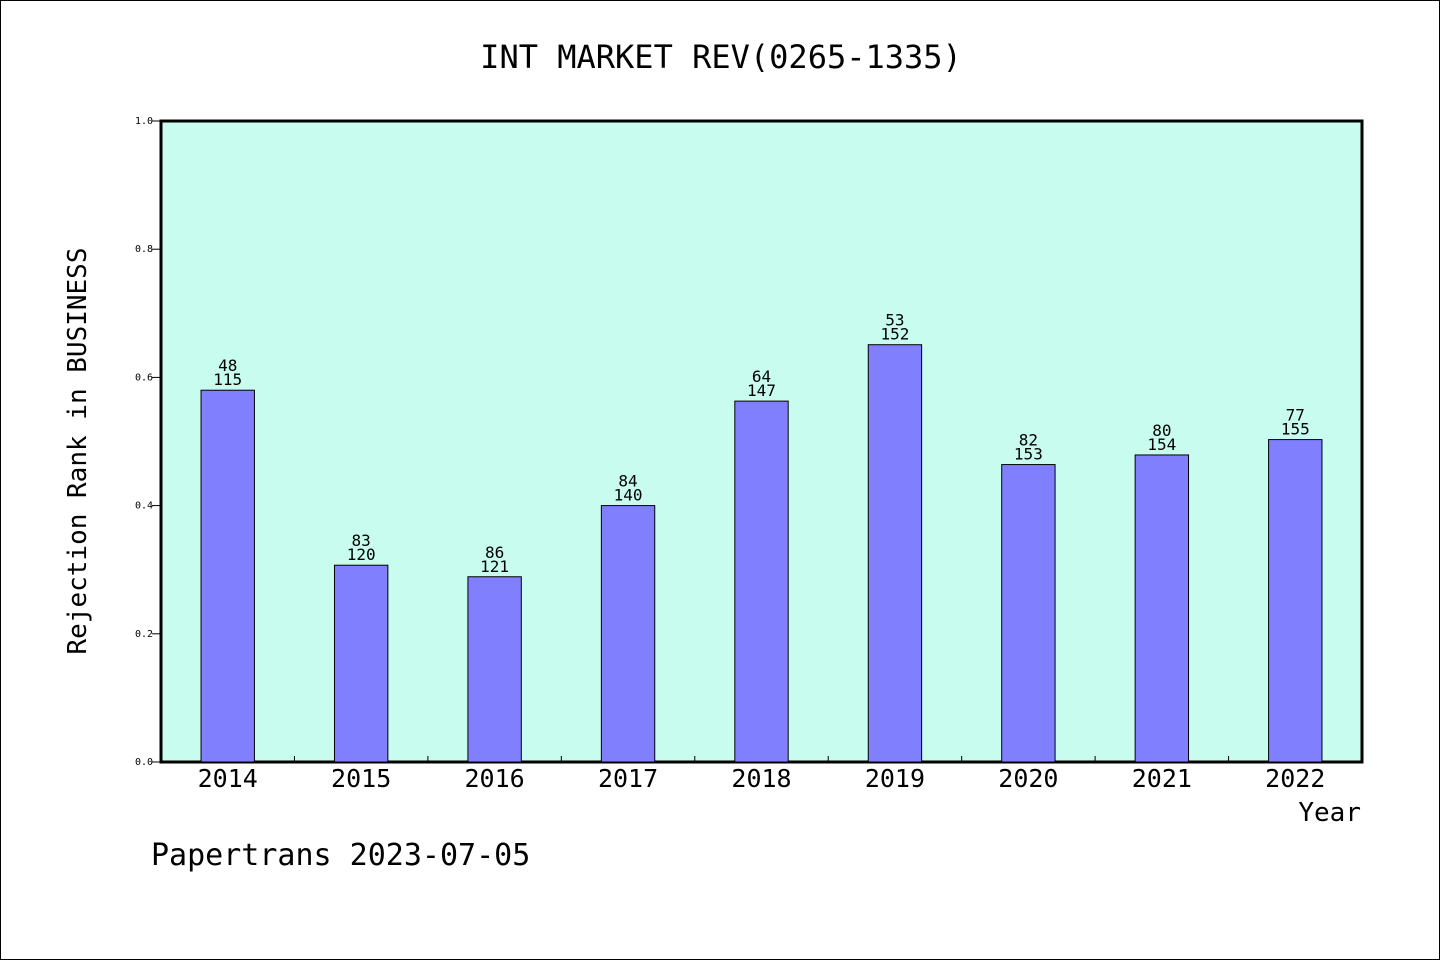 Image resolution: width=1440 pixels, height=961 pixels. Describe the element at coordinates (894, 334) in the screenshot. I see `bar-label-bottom: 152` at that location.